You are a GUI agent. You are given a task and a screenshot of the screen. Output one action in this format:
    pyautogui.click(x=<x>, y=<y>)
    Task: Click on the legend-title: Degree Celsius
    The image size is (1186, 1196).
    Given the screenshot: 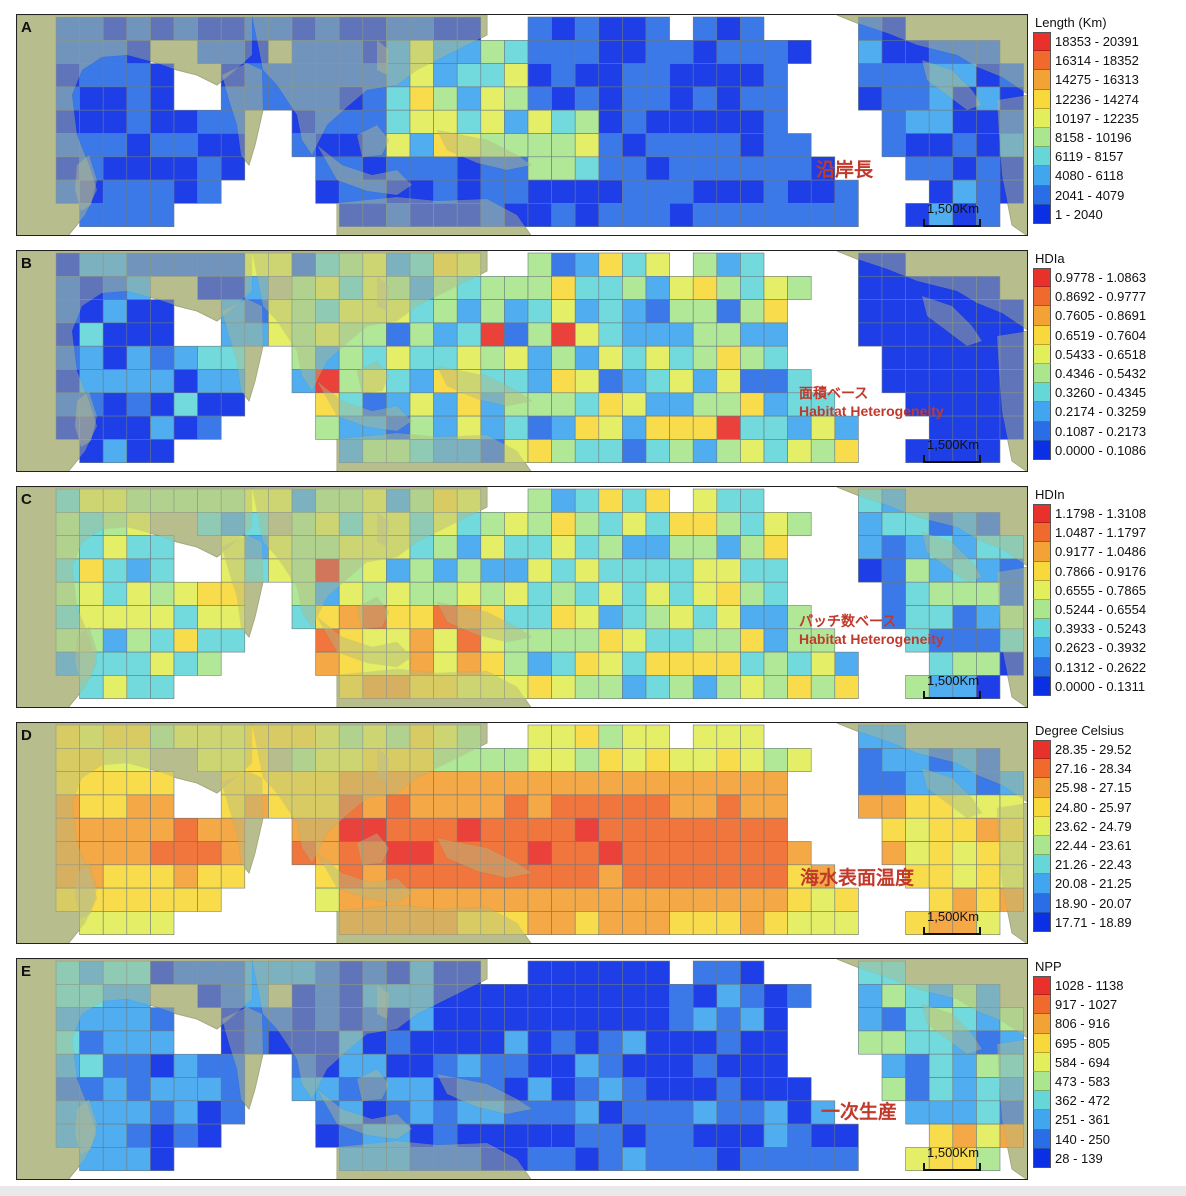 What is the action you would take?
    pyautogui.click(x=1079, y=730)
    